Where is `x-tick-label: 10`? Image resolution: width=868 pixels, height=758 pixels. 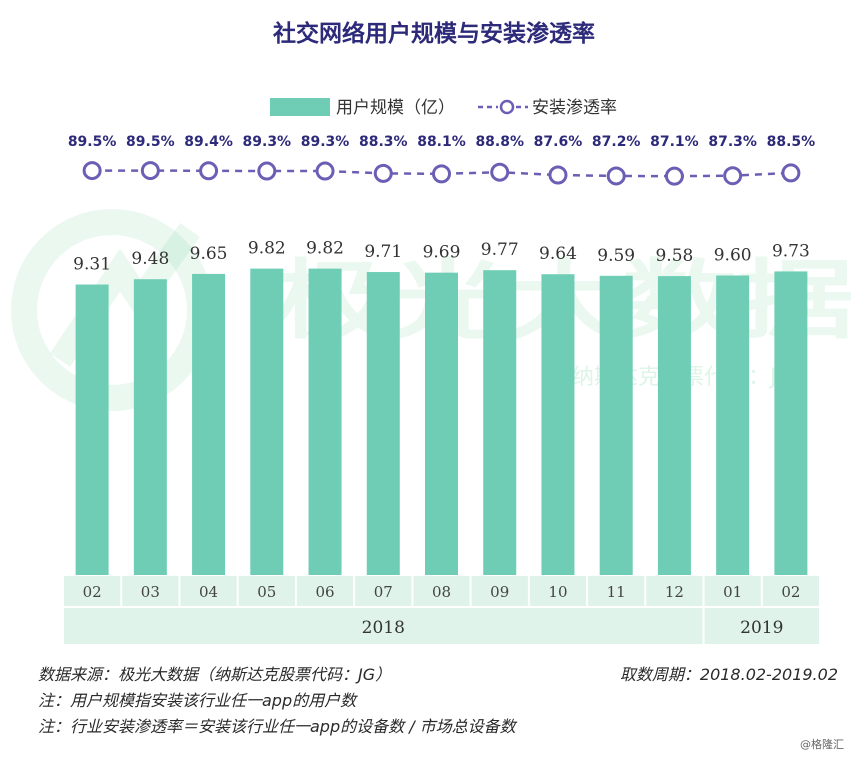 x-tick-label: 10 is located at coordinates (557, 592).